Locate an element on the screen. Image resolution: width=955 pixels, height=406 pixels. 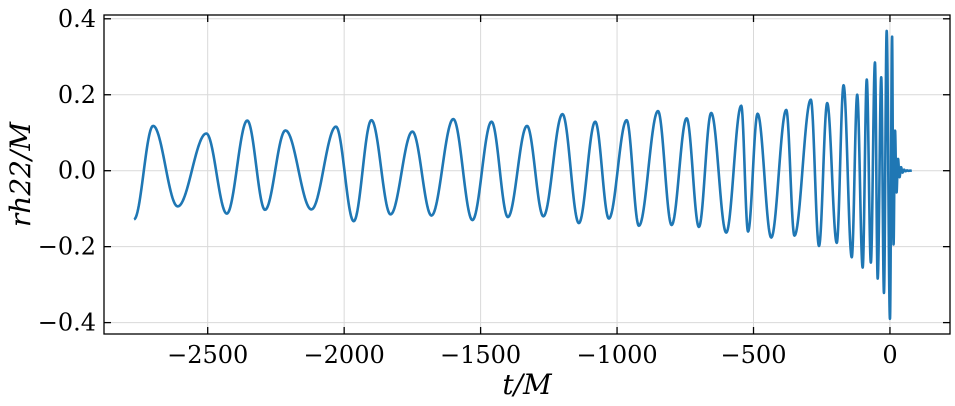
x-tick-label: −1000 is located at coordinates (616, 355).